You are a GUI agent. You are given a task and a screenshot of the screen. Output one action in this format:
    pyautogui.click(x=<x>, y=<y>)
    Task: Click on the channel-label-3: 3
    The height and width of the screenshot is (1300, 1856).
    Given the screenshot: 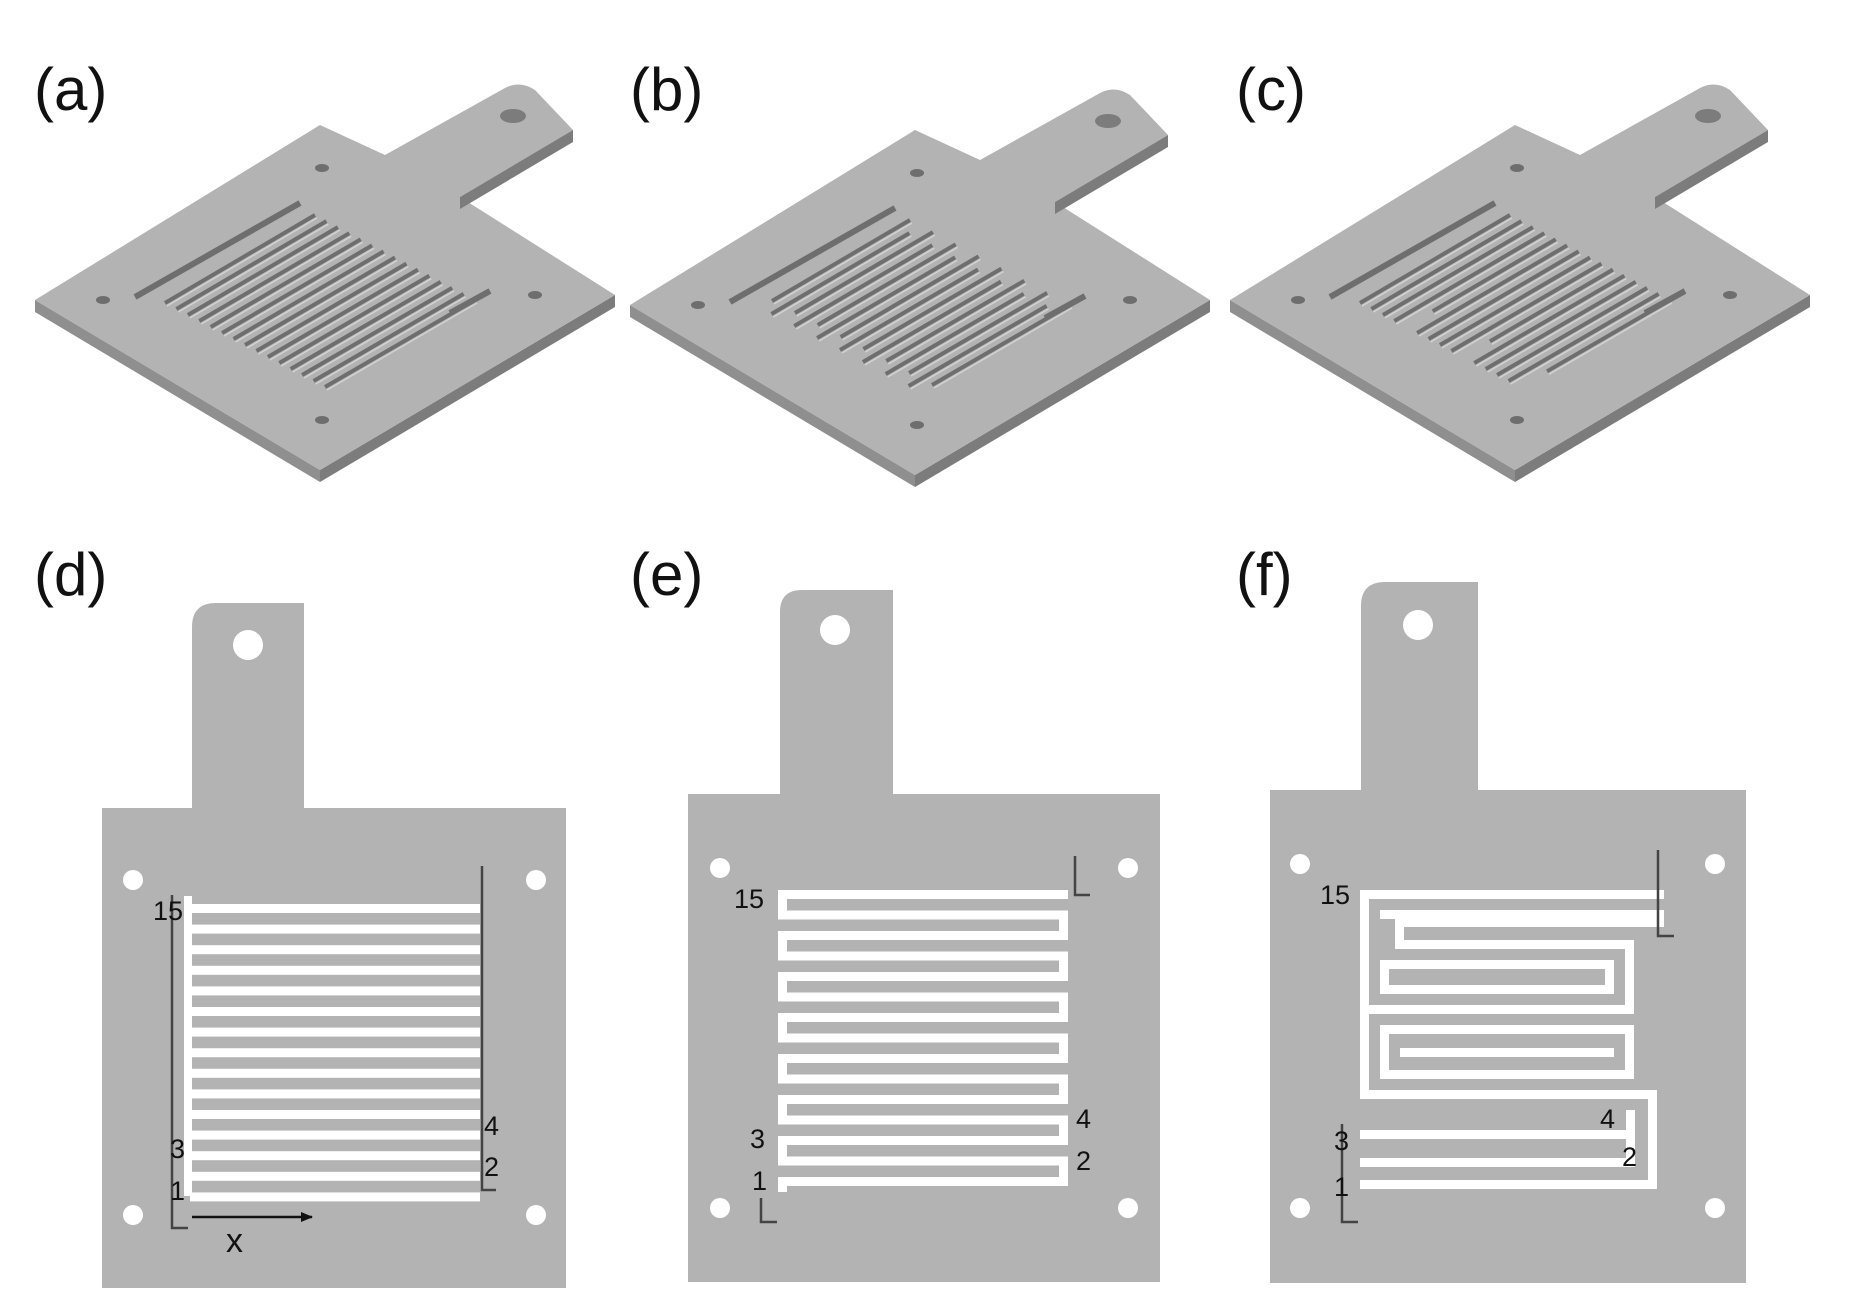 What is the action you would take?
    pyautogui.click(x=757, y=1139)
    